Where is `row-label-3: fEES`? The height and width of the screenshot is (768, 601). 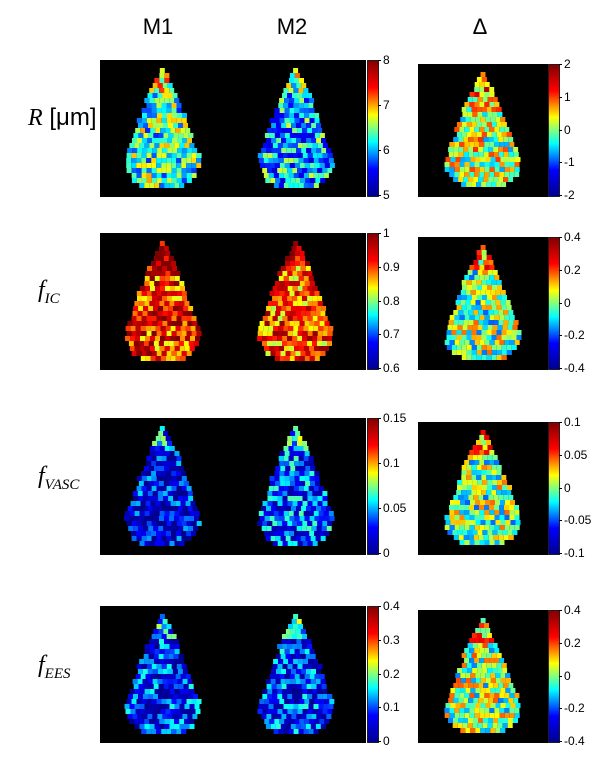
row-label-3: fEES is located at coordinates (54, 667).